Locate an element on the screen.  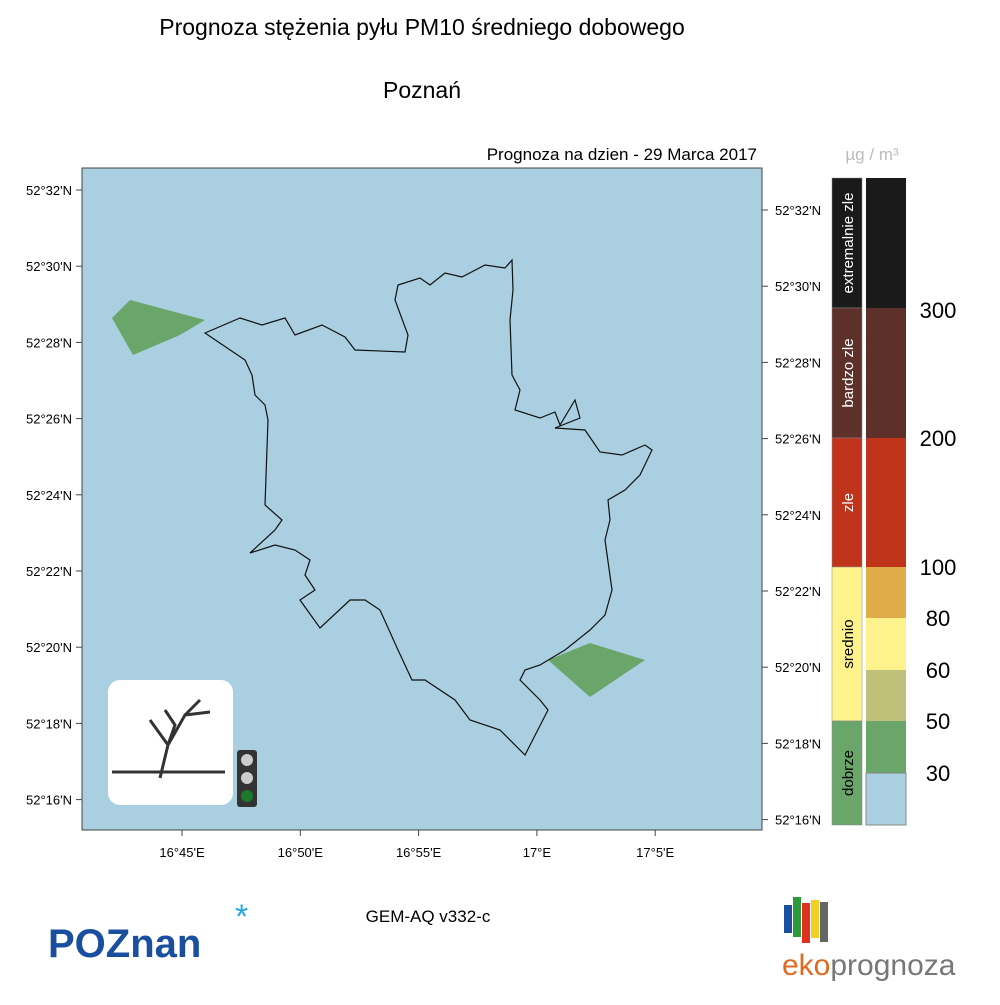
unit: µg / m³ is located at coordinates (872, 154).